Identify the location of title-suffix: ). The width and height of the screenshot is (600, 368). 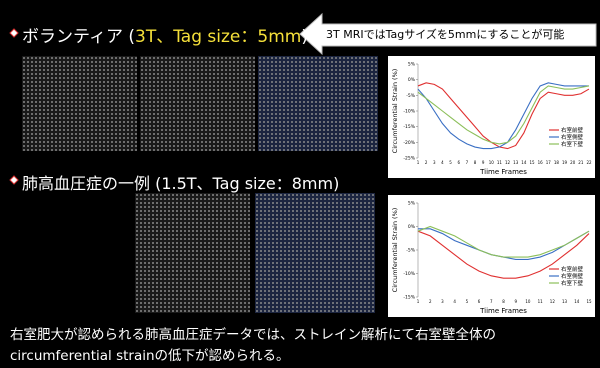
(304, 37).